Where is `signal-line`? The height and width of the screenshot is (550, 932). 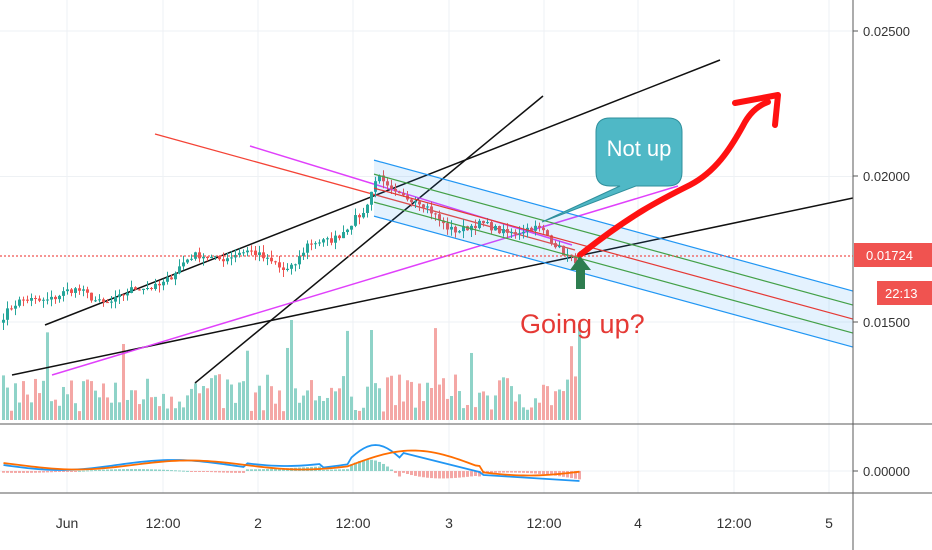
signal-line is located at coordinates (291, 463).